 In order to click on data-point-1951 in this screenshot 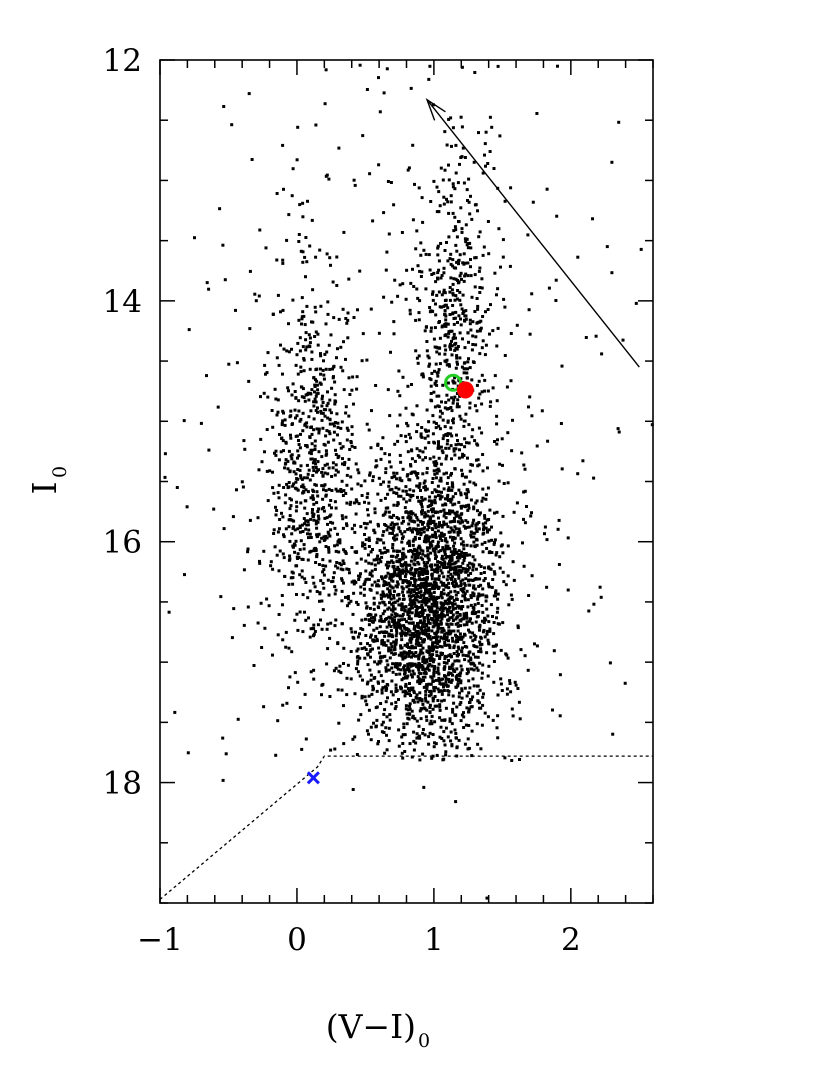, I will do `click(461, 683)`.